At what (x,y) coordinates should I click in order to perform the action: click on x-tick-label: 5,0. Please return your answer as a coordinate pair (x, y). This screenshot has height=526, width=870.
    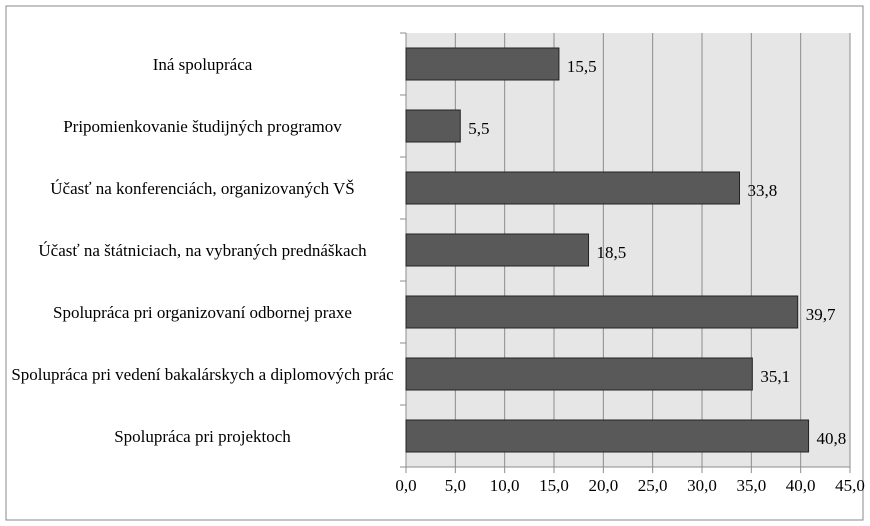
    Looking at the image, I should click on (455, 485).